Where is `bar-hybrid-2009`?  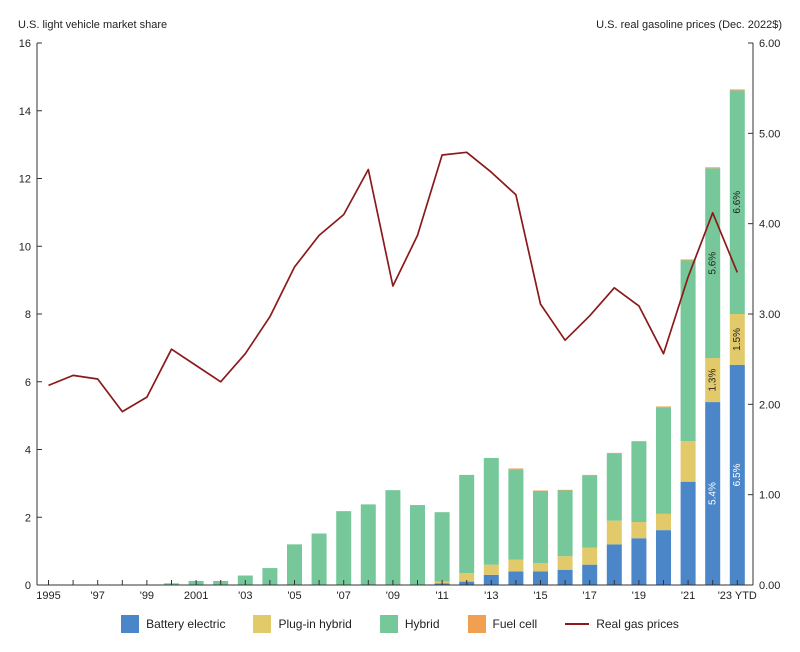 bar-hybrid-2009 is located at coordinates (393, 537).